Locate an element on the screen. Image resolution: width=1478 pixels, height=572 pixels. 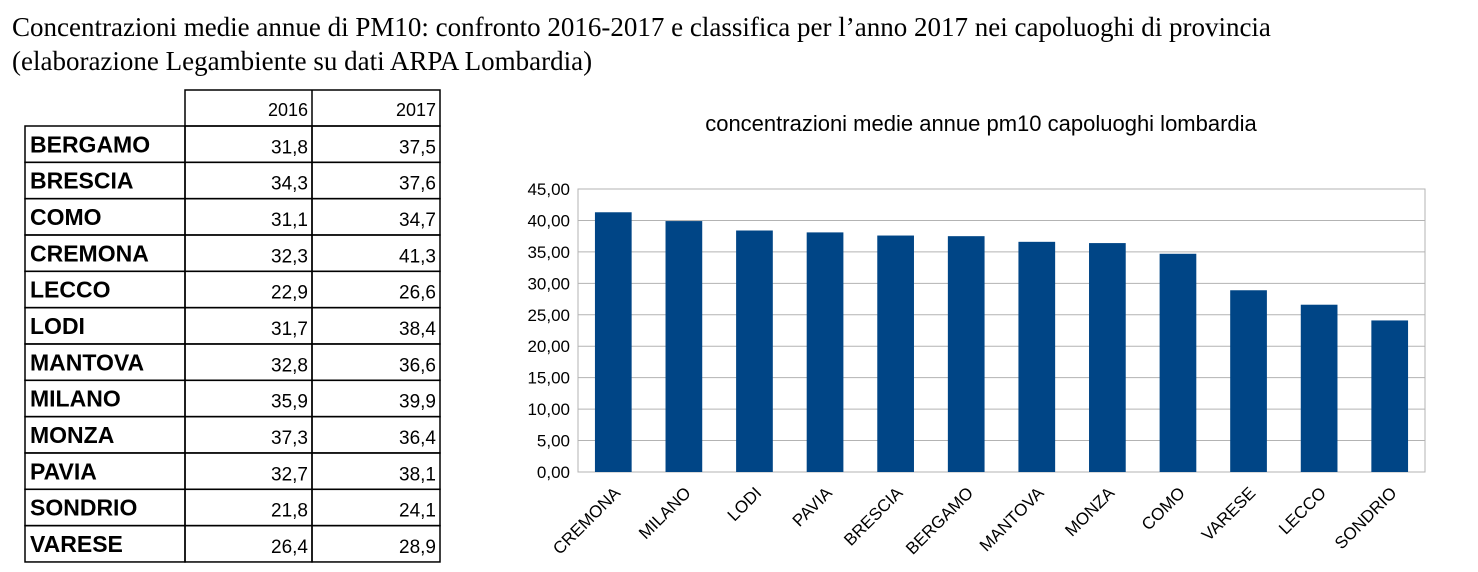
table-value: 31,1 is located at coordinates (289, 220).